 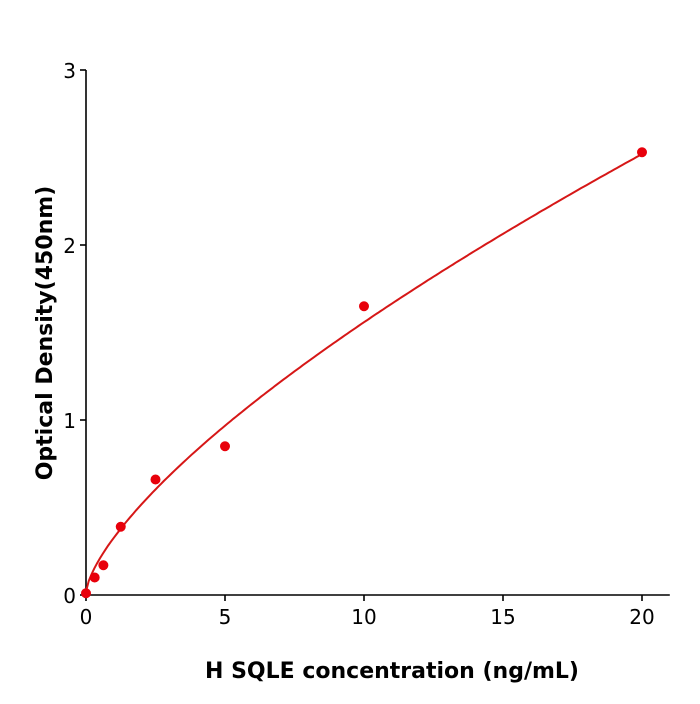 I want to click on y-axis-label: Optical Density(450nm), so click(x=45, y=333).